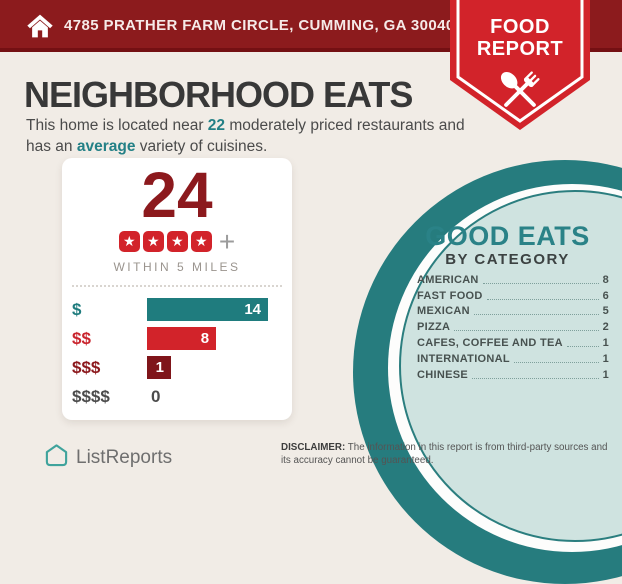 The image size is (622, 584). I want to click on price-tier-label: $$$, so click(86, 367).